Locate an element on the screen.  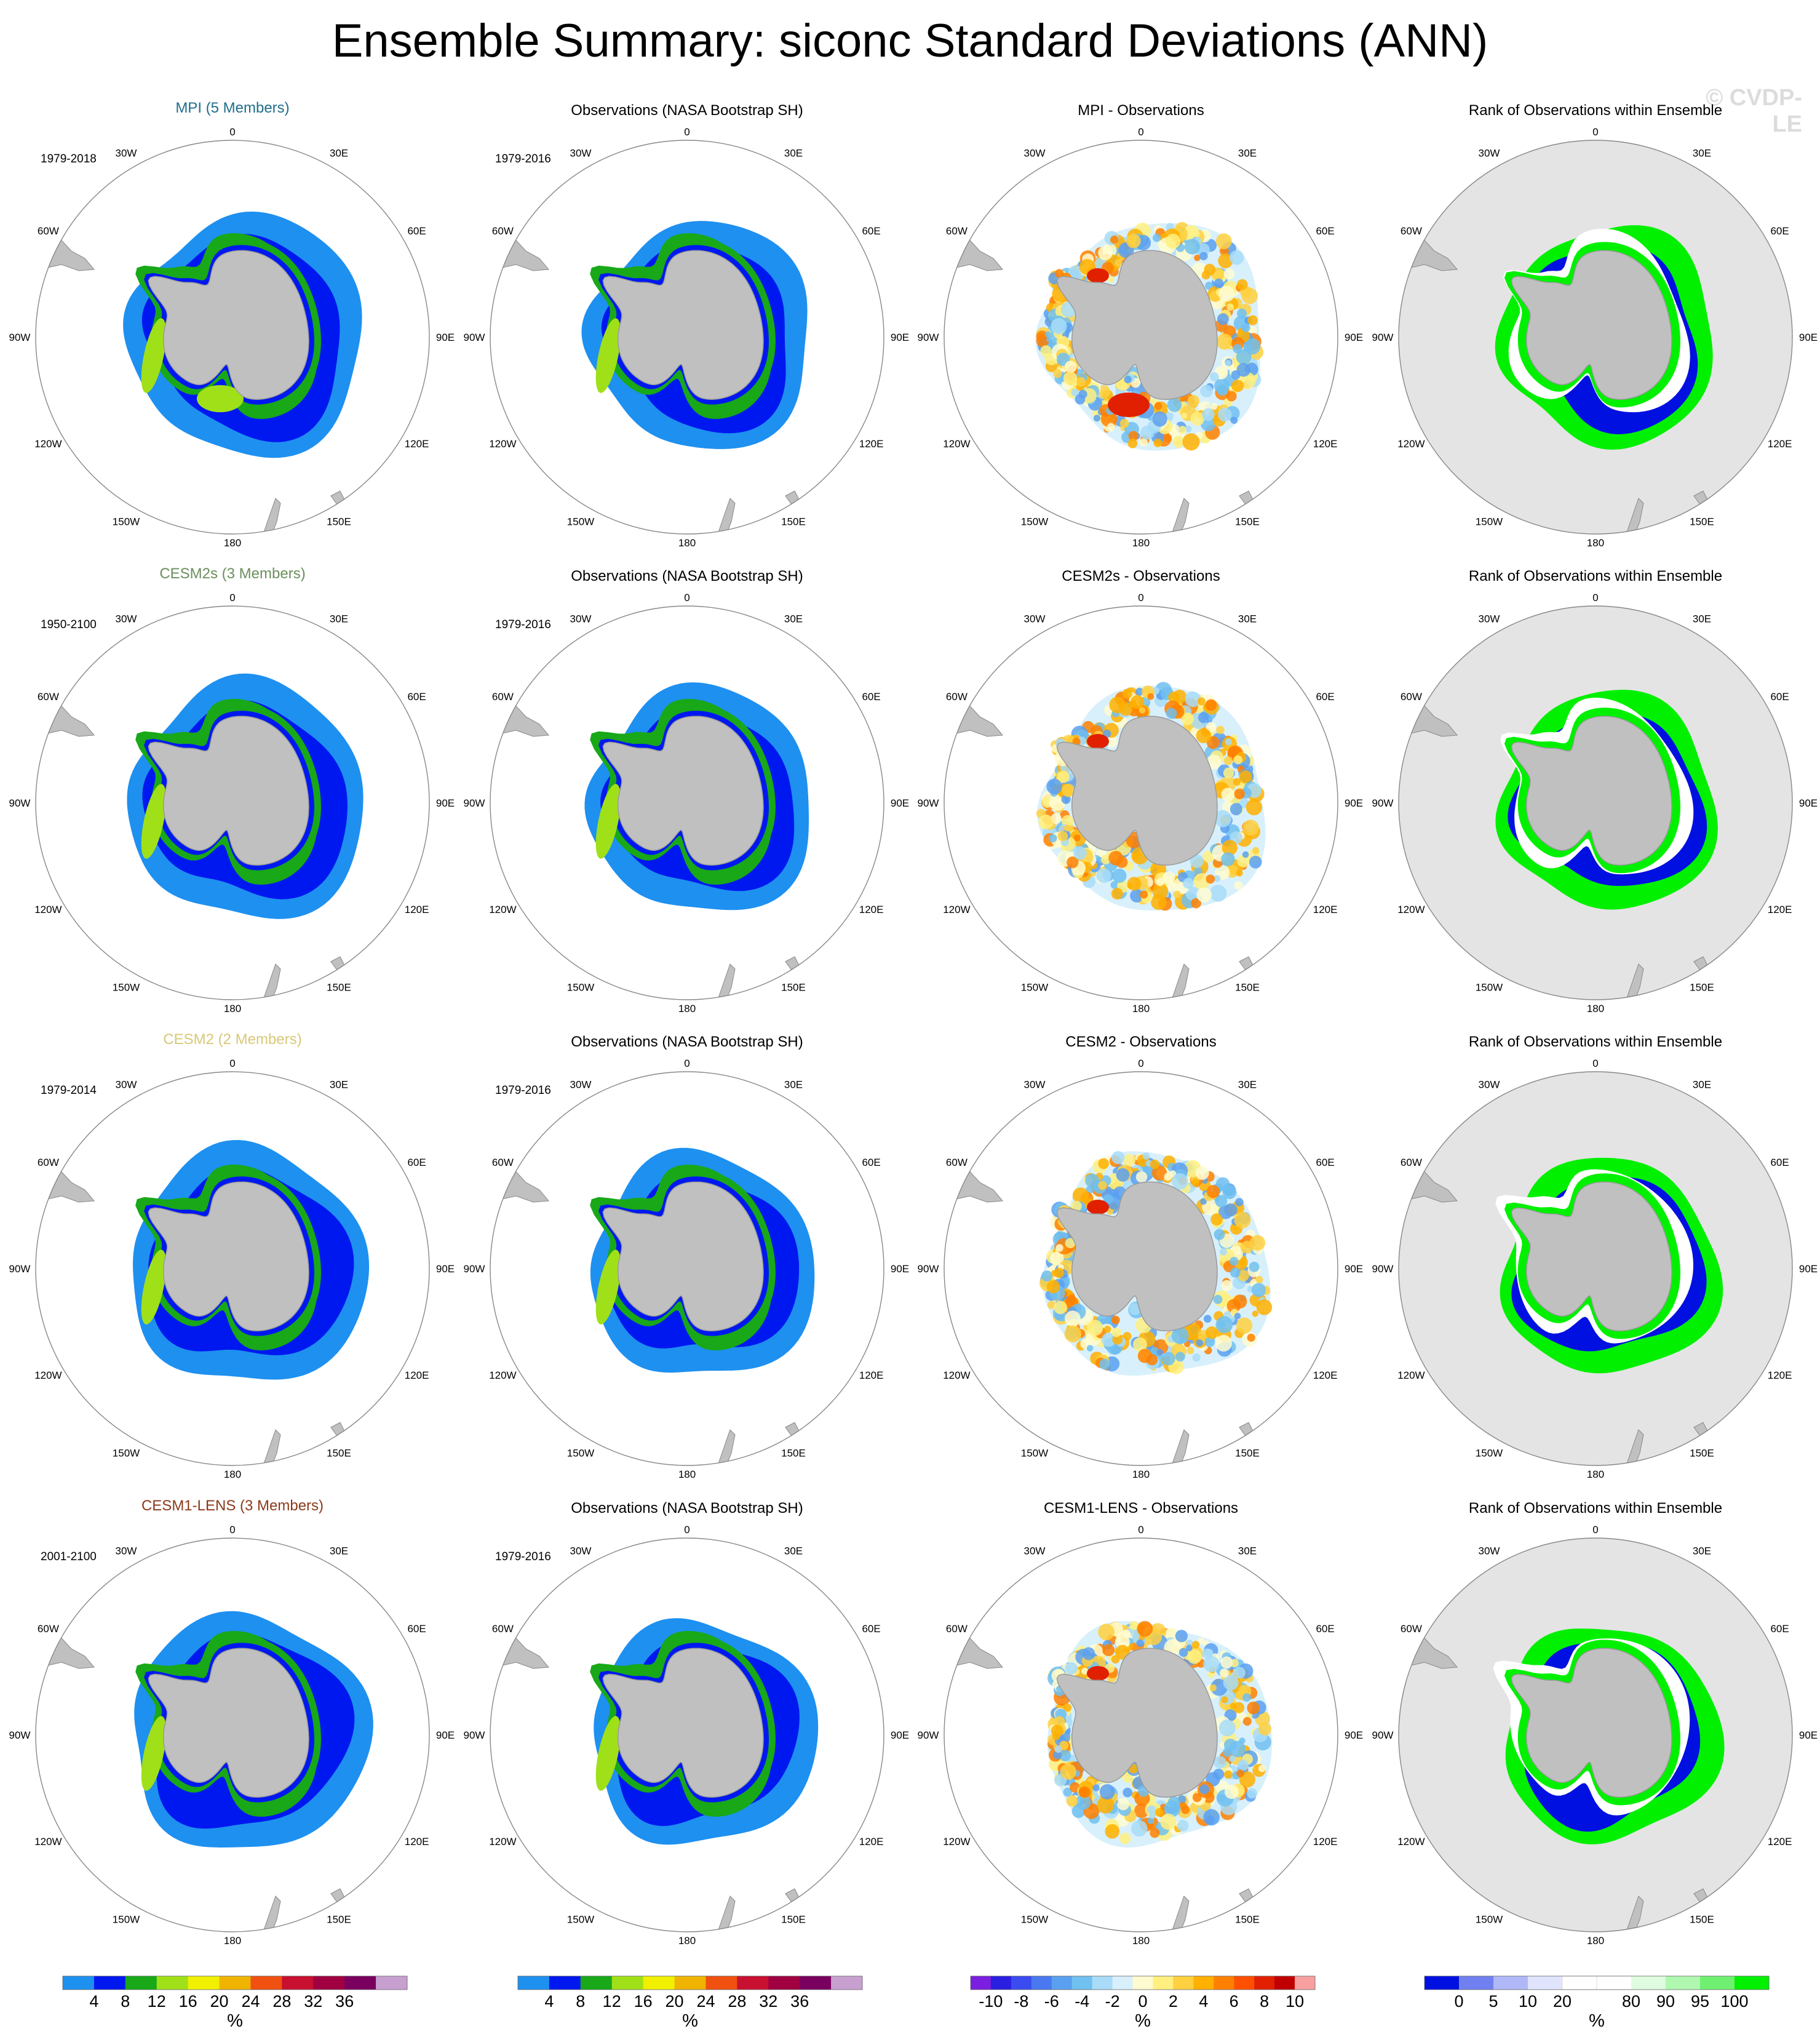
diff-hotspot is located at coordinates (1098, 1673).